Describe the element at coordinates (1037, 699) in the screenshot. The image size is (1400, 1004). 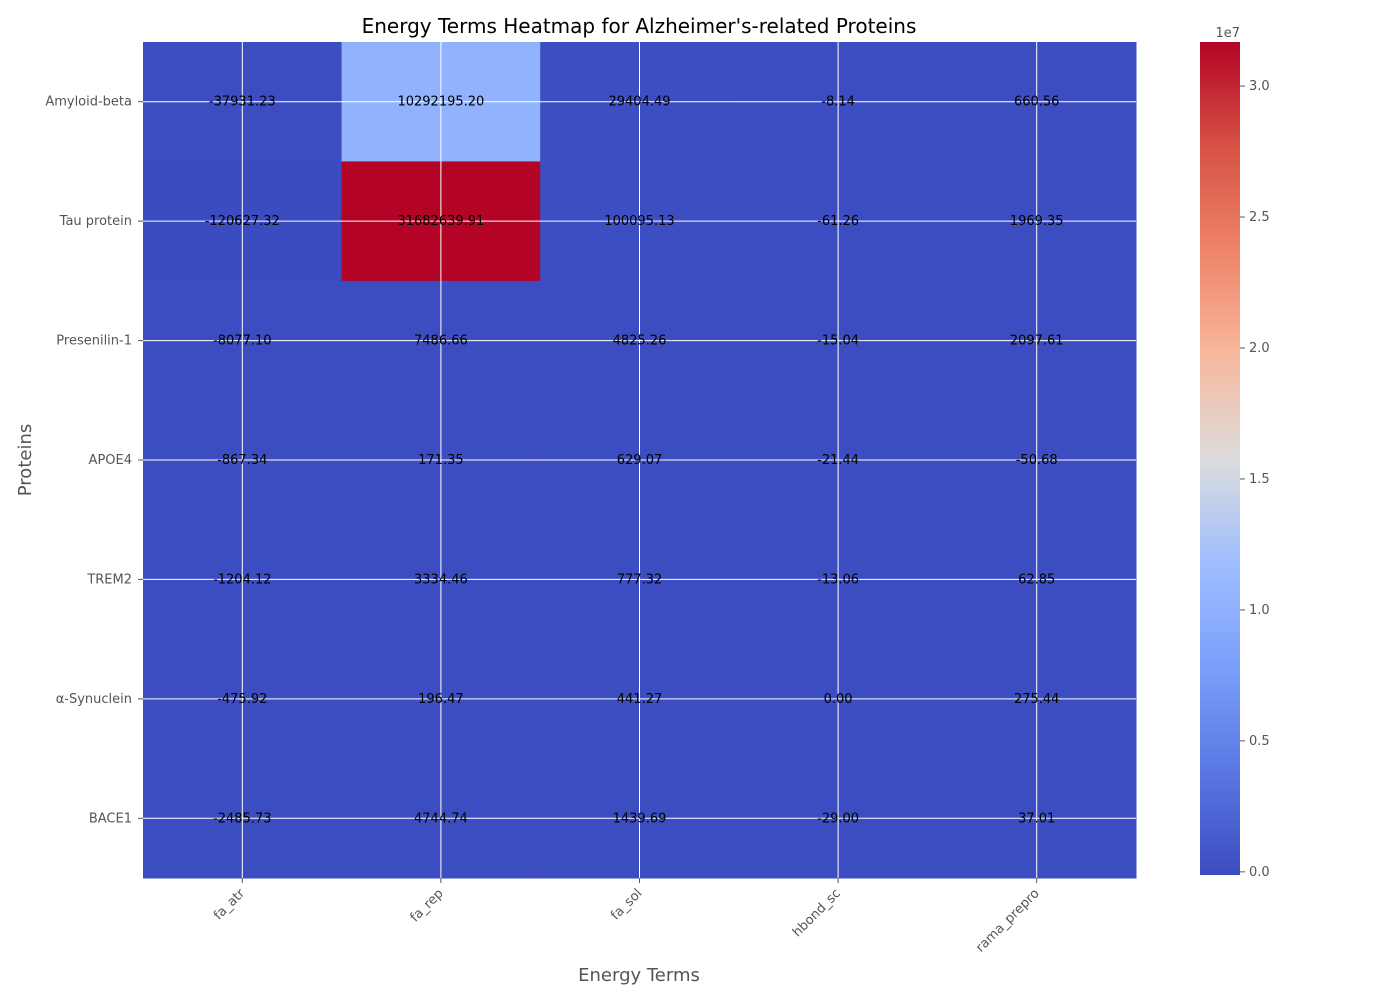
I see `cell-value-label: 275.44` at that location.